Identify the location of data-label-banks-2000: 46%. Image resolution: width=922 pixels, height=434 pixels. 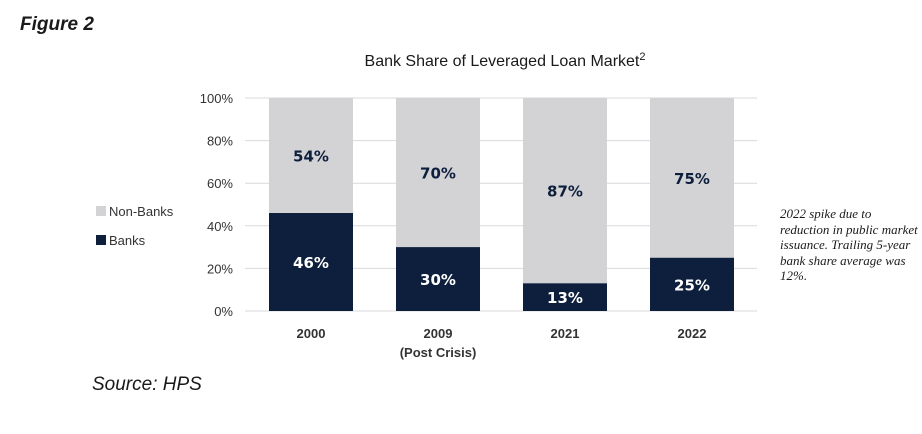
(311, 263).